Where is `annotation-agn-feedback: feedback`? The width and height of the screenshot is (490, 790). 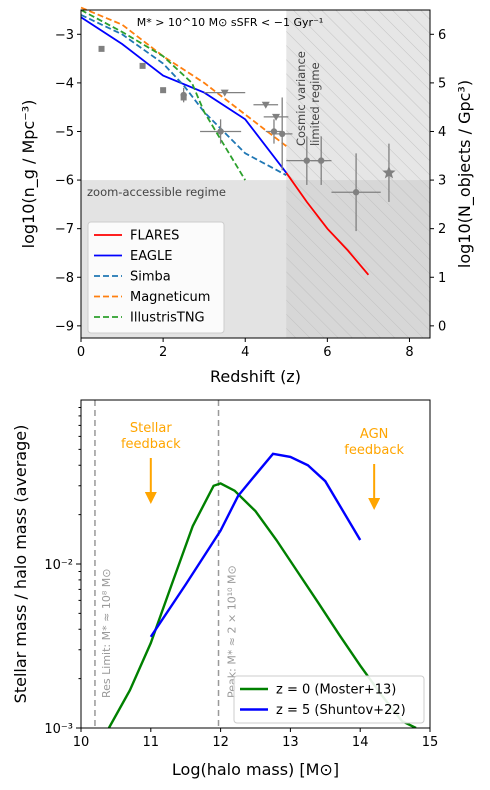
annotation-agn-feedback: feedback is located at coordinates (374, 450).